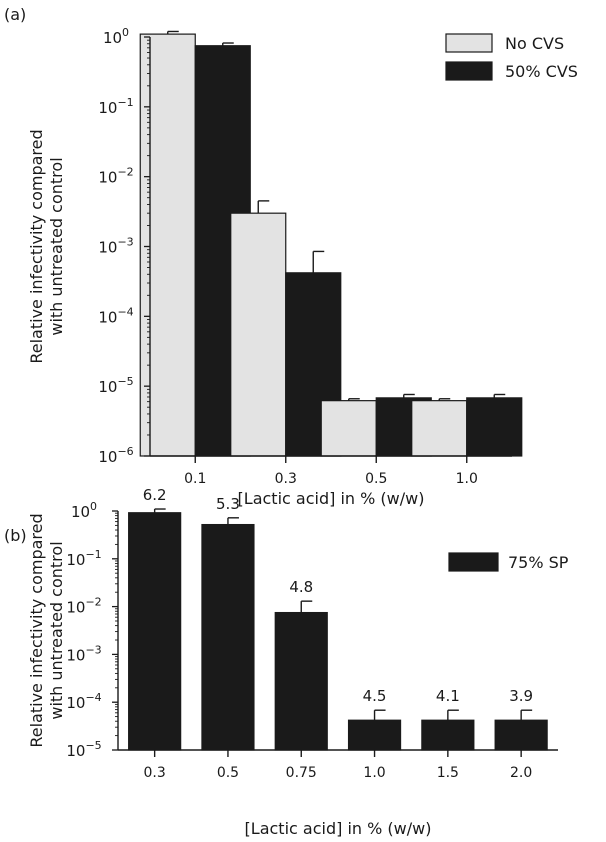  I want to click on data-label: 3.9, so click(521, 696).